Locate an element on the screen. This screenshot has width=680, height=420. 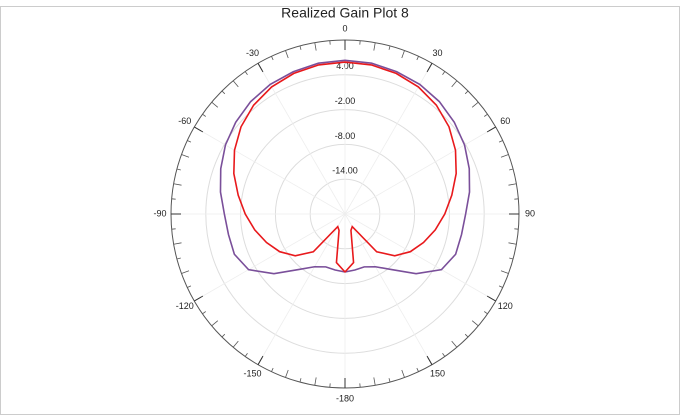
theta-tick-label: 150 is located at coordinates (437, 374).